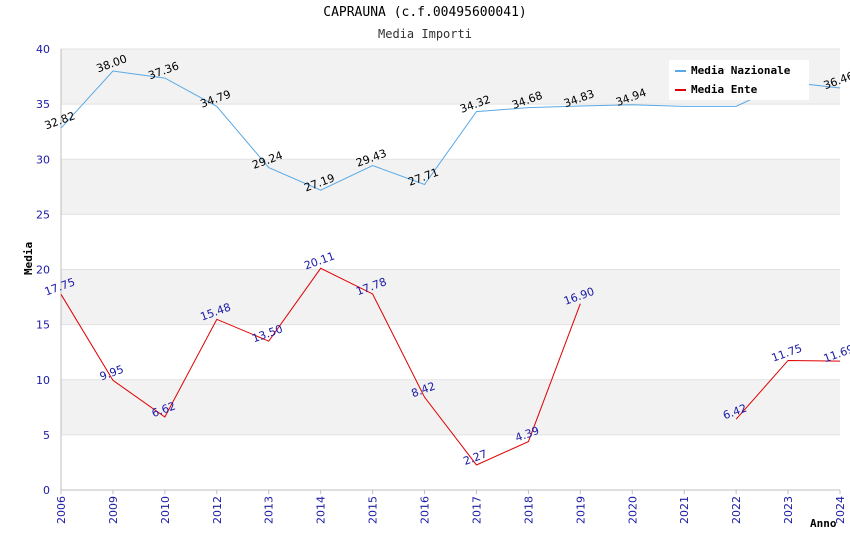  I want to click on data-label: 11.69, so click(836, 353).